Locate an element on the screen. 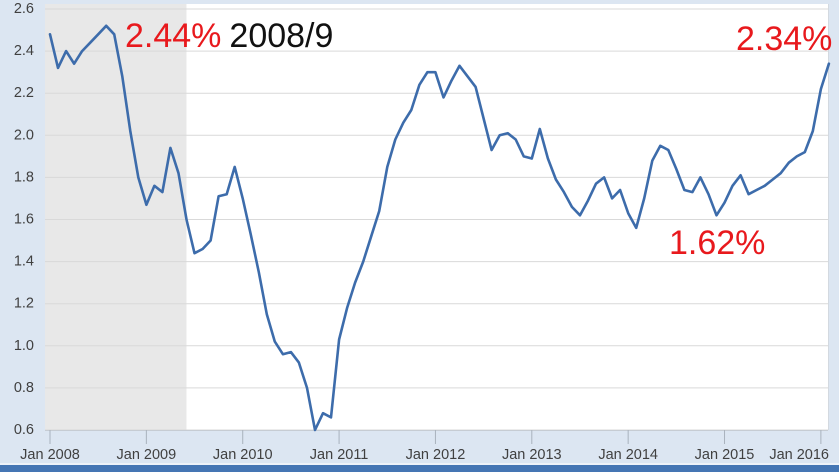 The width and height of the screenshot is (839, 472). y-tick-label: 1.6 is located at coordinates (24, 220).